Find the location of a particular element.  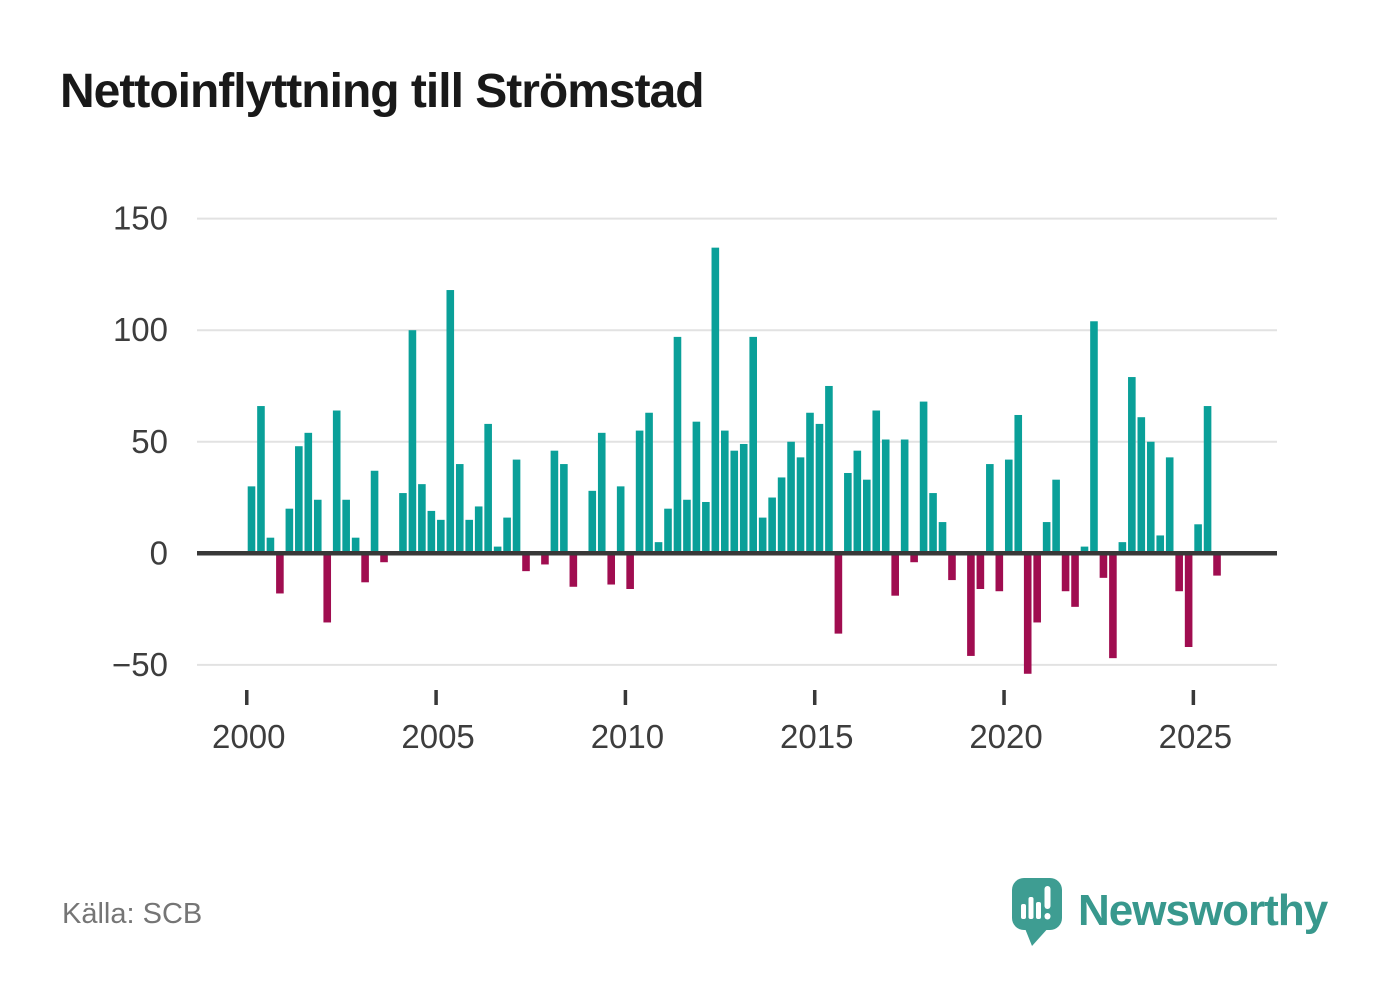

y-axis-tick-label: 0 is located at coordinates (159, 552).